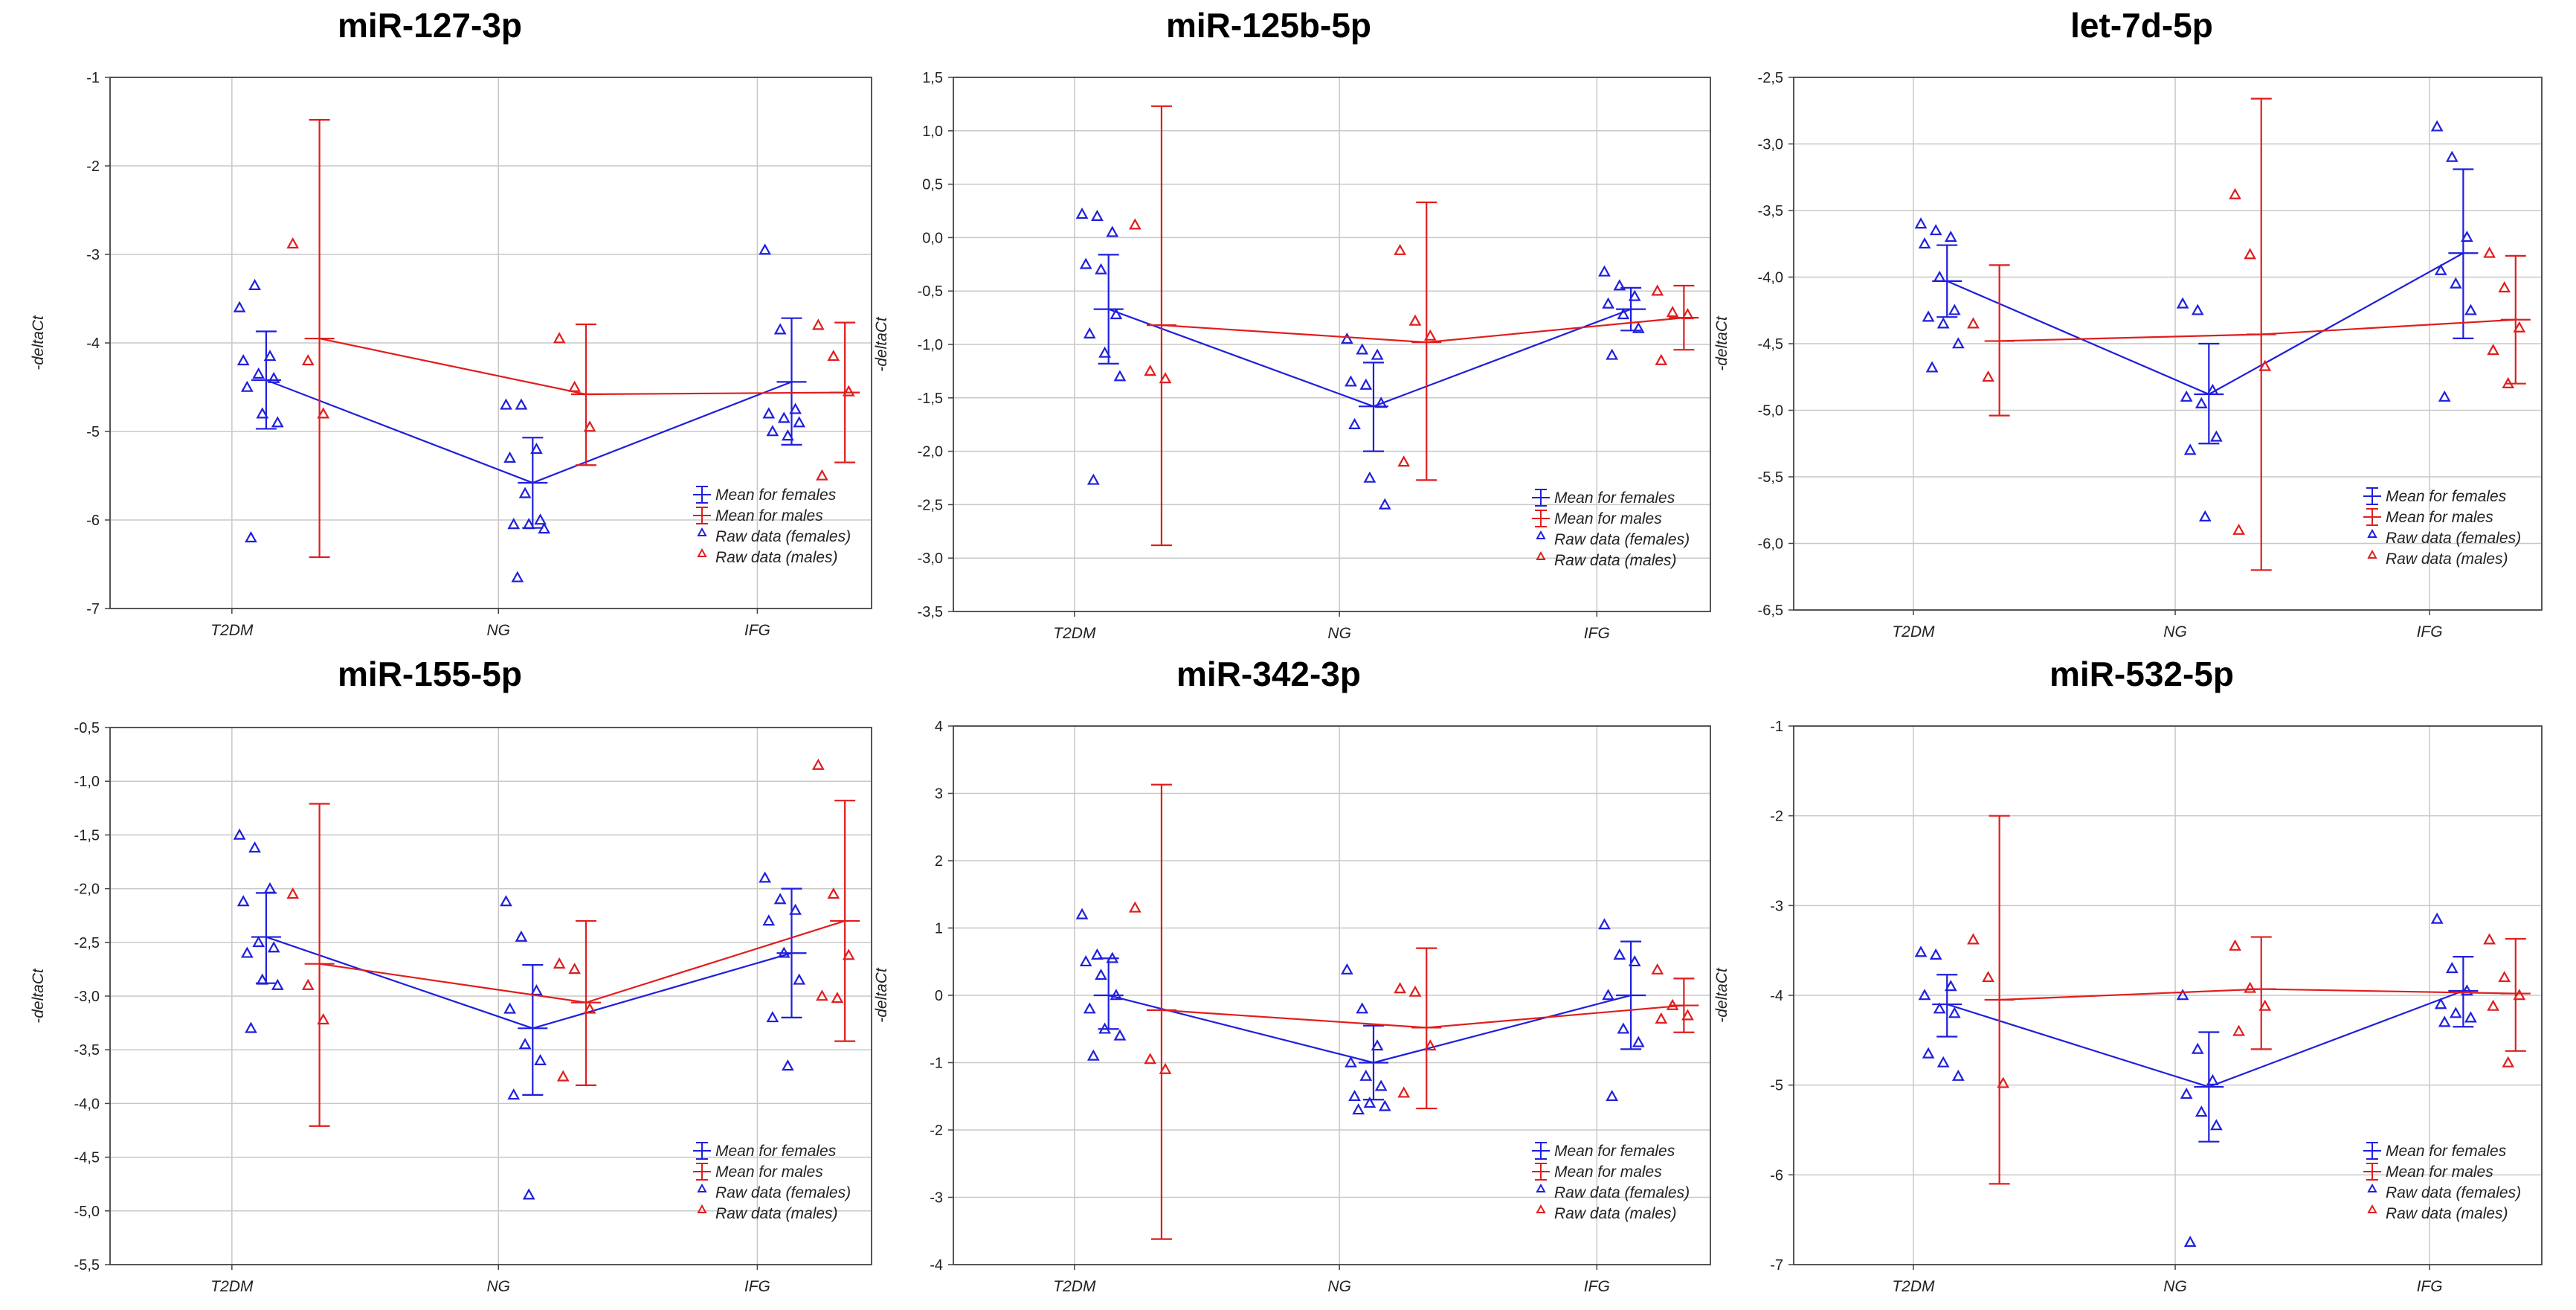  I want to click on y-tick-label: 3, so click(939, 795).